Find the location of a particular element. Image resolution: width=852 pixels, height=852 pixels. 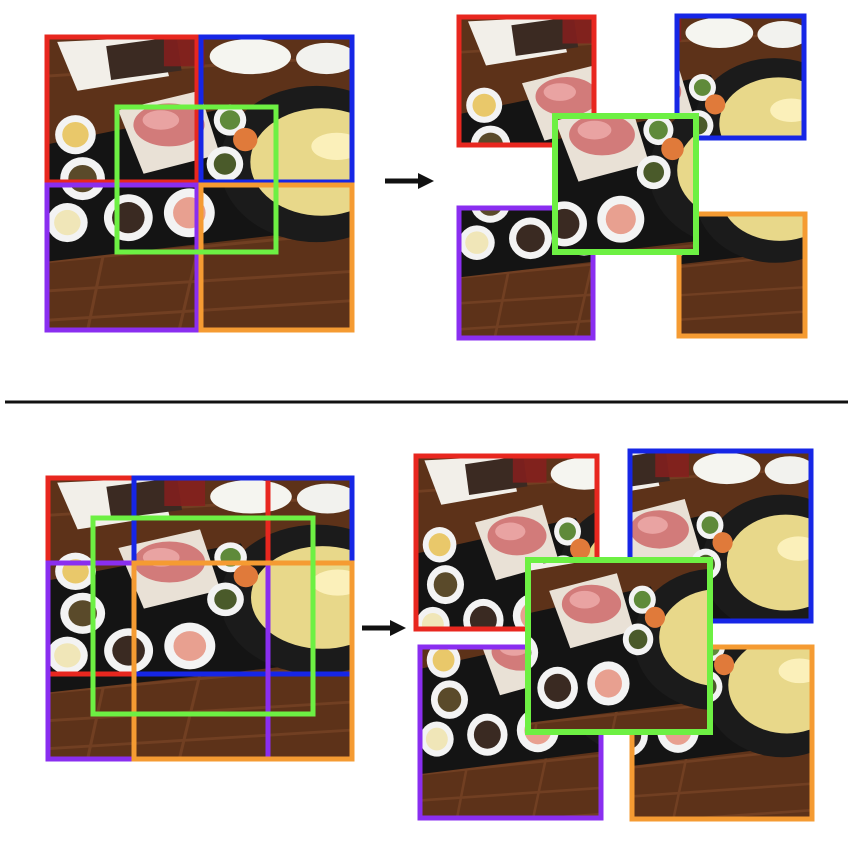

top-source-frames is located at coordinates (199, 183).